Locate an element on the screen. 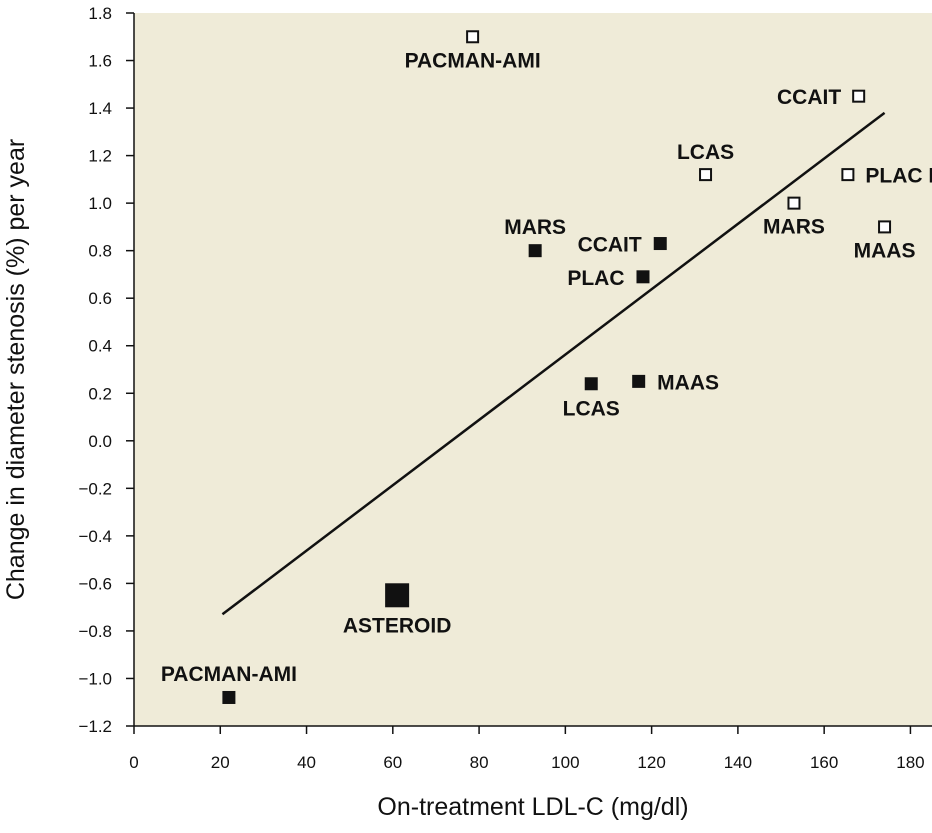  y-tick-label: 1.6 is located at coordinates (100, 61).